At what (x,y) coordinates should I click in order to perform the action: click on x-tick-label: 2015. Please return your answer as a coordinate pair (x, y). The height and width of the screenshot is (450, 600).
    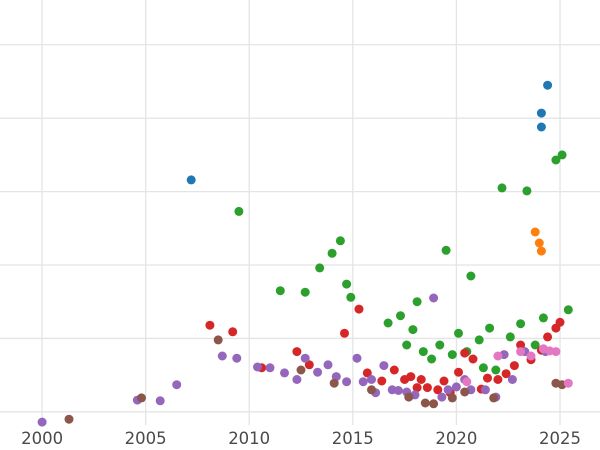
    Looking at the image, I should click on (353, 438).